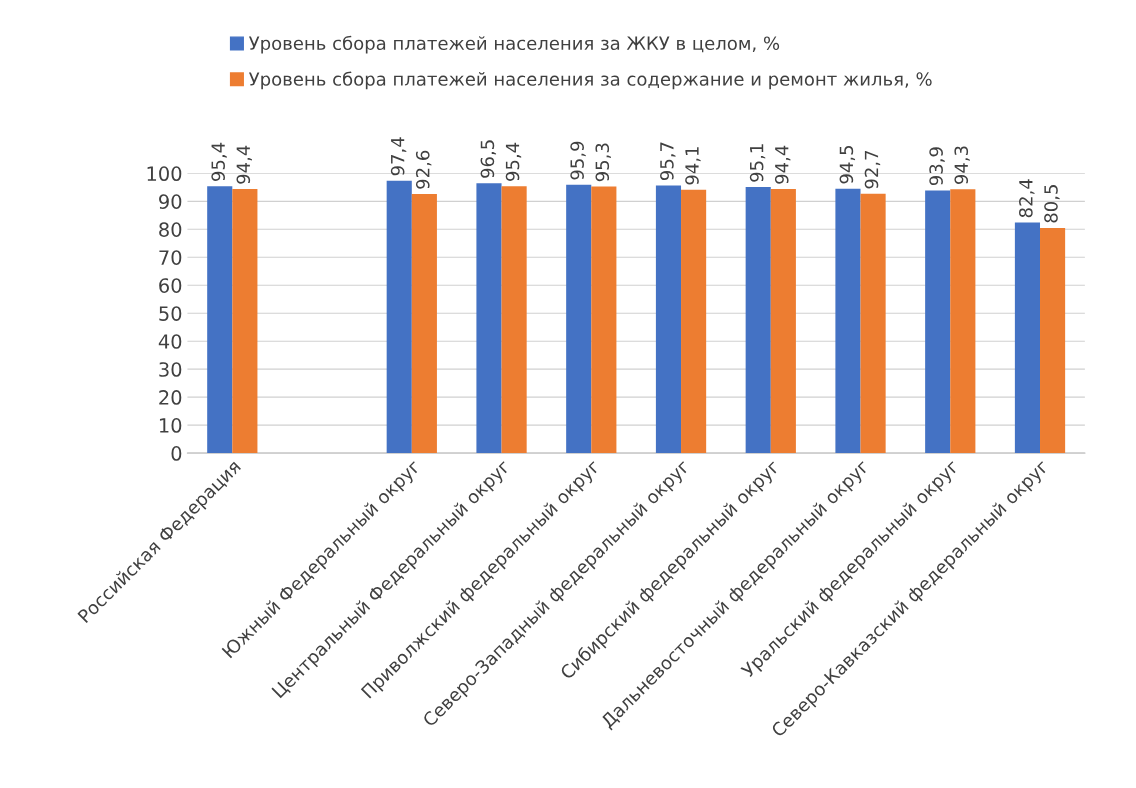 This screenshot has width=1136, height=788. I want to click on data-label: 94,1, so click(693, 166).